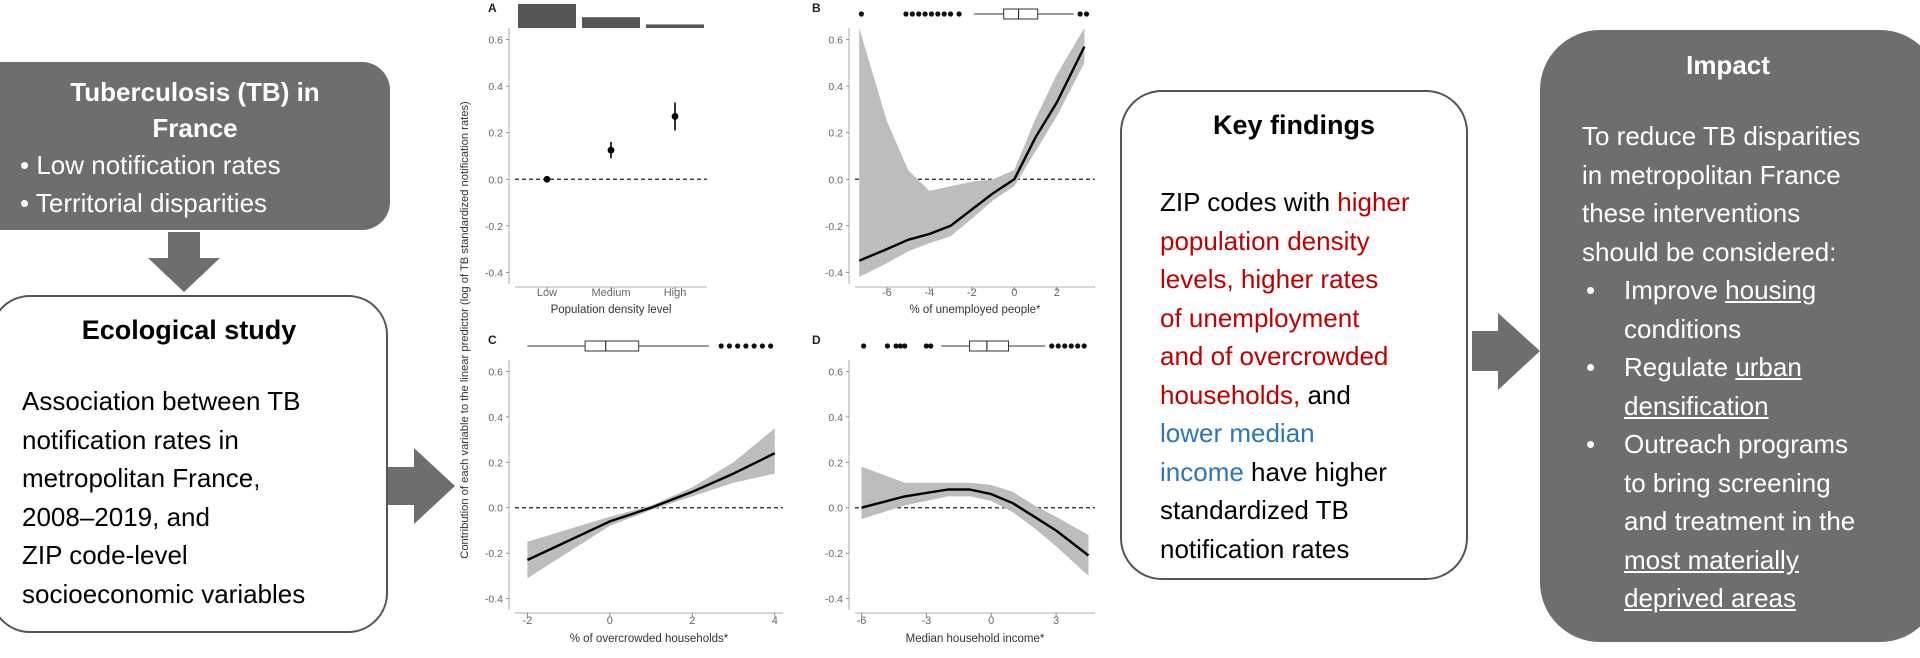 This screenshot has width=1920, height=658. Describe the element at coordinates (195, 92) in the screenshot. I see `tb-title-line1: Tuberculosis (TB) in` at that location.